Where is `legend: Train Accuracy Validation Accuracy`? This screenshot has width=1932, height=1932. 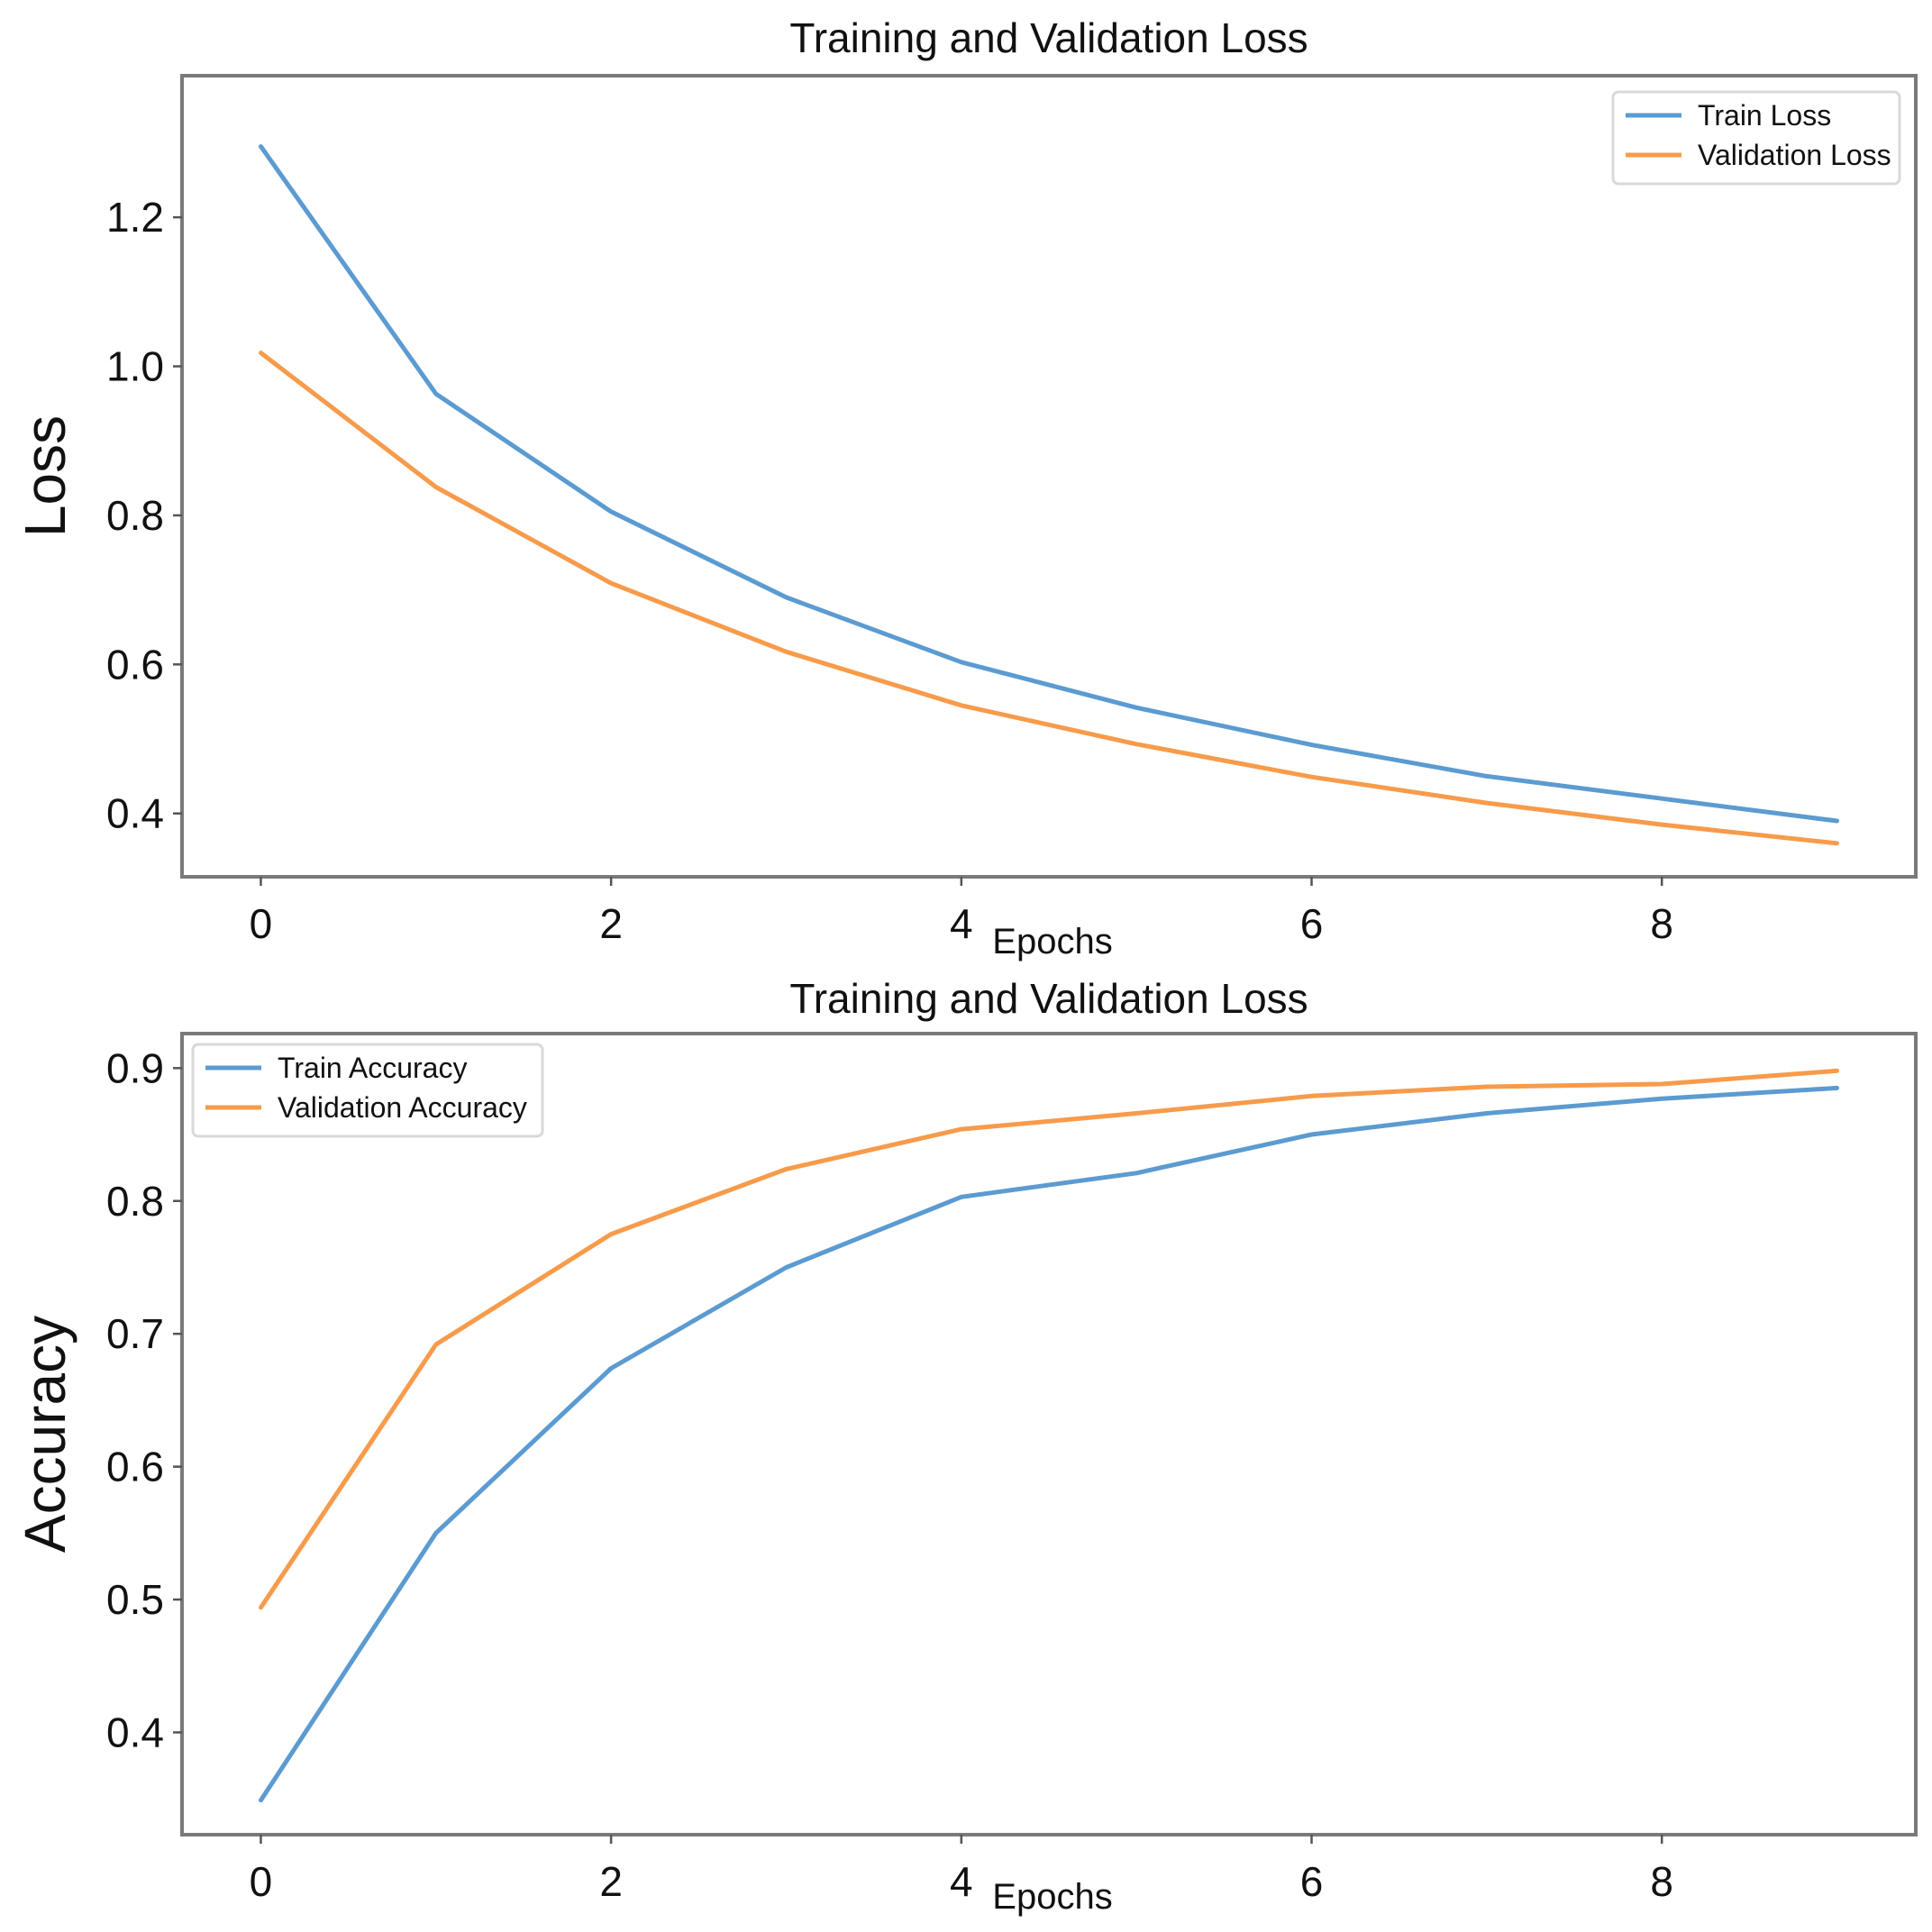 legend: Train Accuracy Validation Accuracy is located at coordinates (367, 1090).